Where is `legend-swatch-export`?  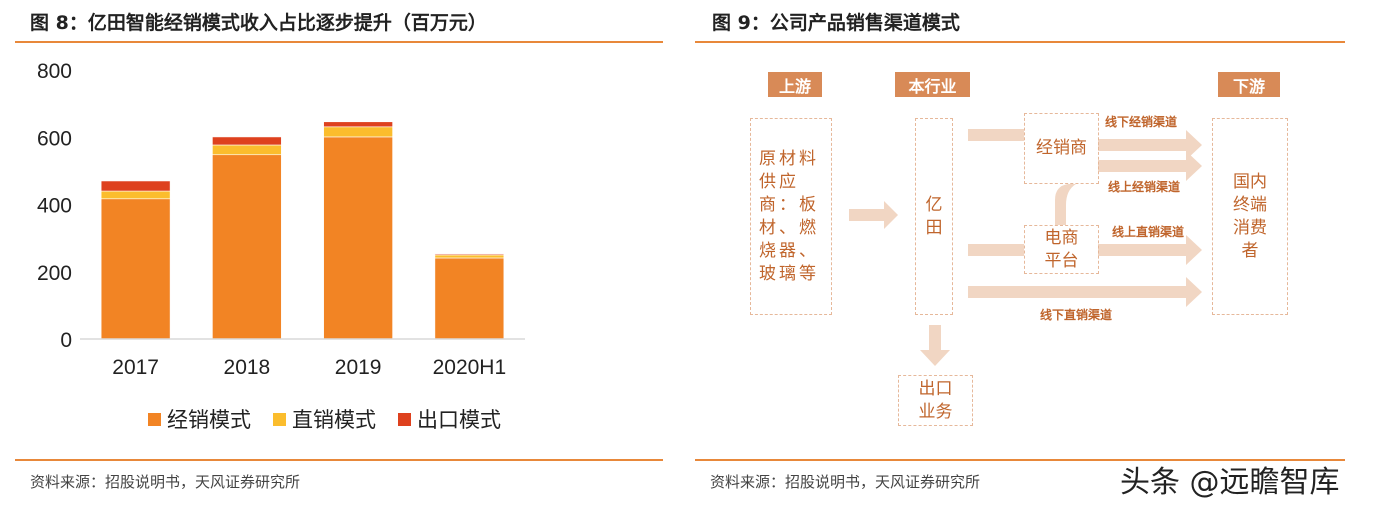 legend-swatch-export is located at coordinates (404, 419).